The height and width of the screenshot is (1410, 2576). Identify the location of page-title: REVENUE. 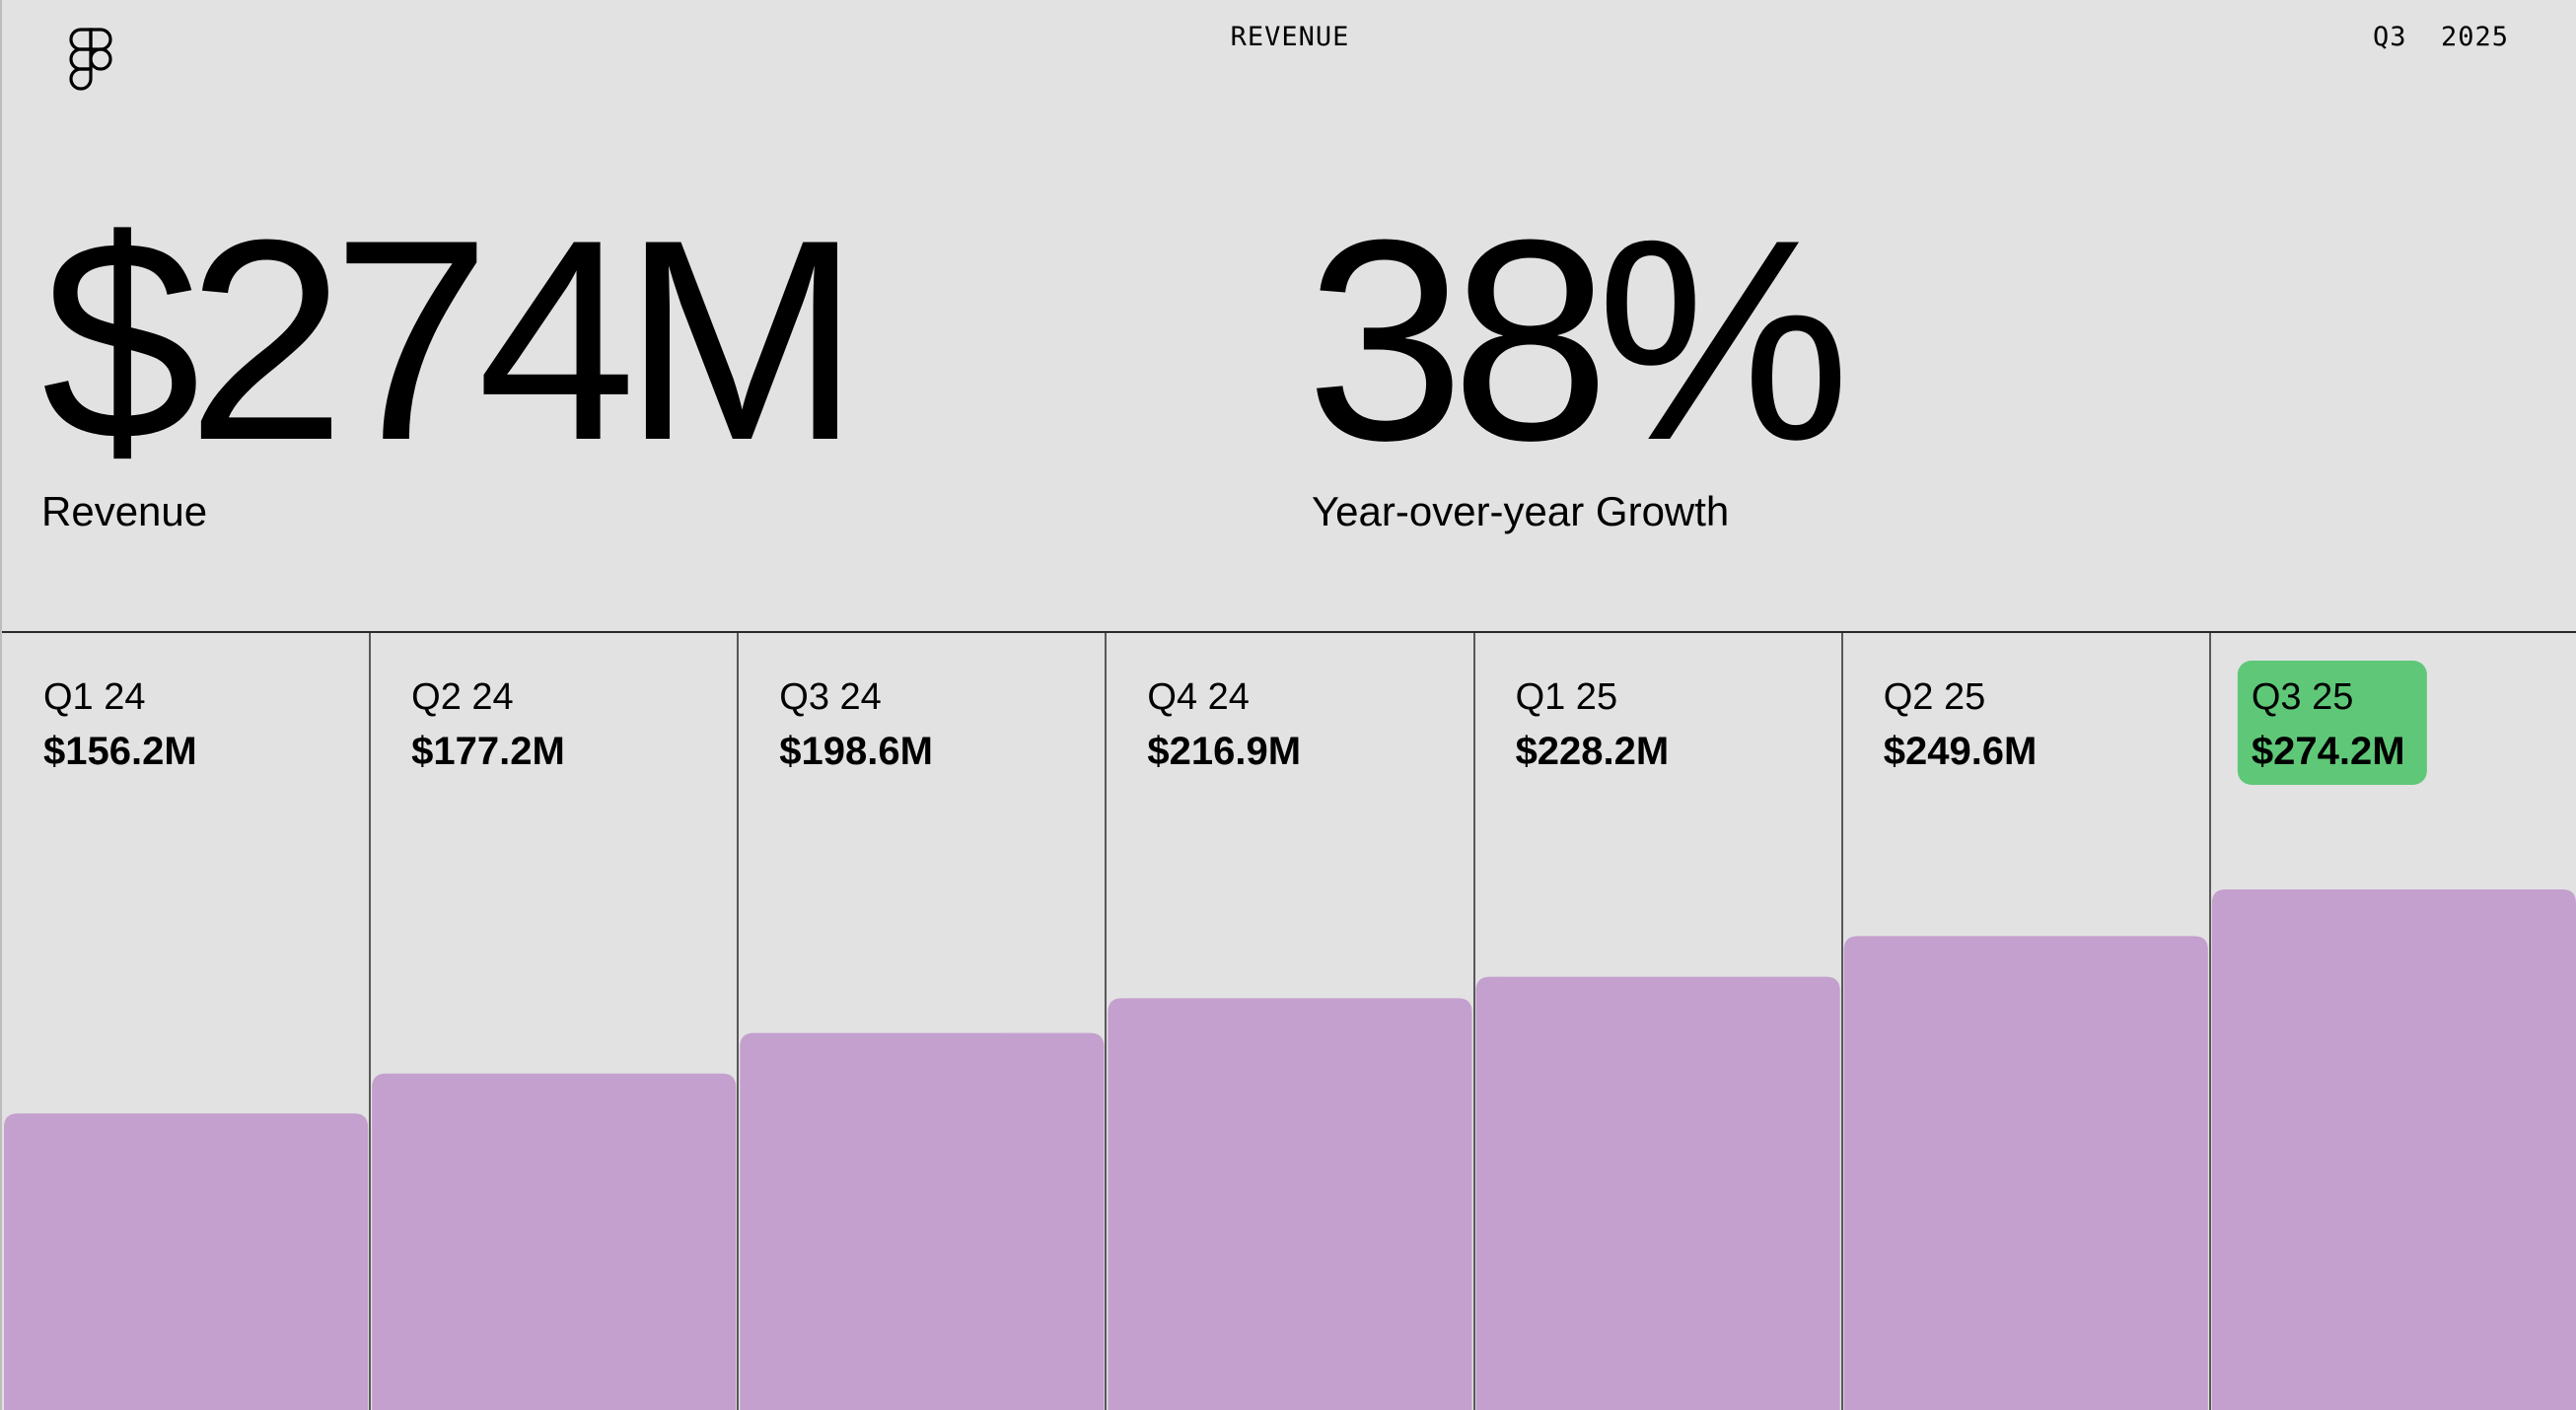
(1290, 37).